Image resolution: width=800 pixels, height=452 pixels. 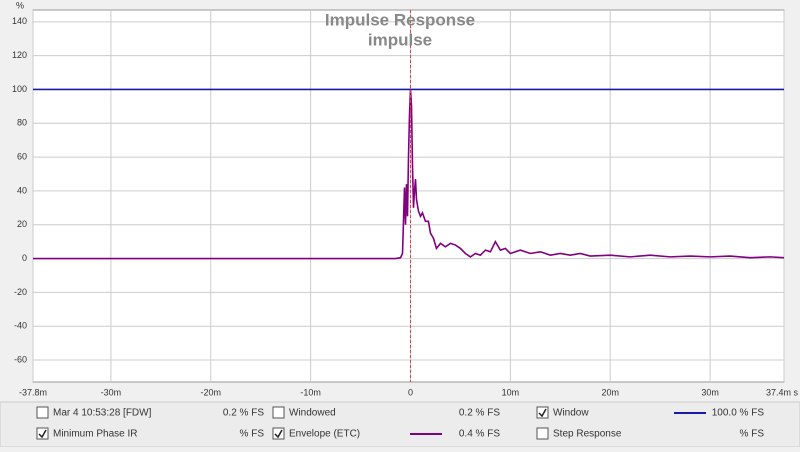 What do you see at coordinates (410, 392) in the screenshot?
I see `x-tick-label: 0` at bounding box center [410, 392].